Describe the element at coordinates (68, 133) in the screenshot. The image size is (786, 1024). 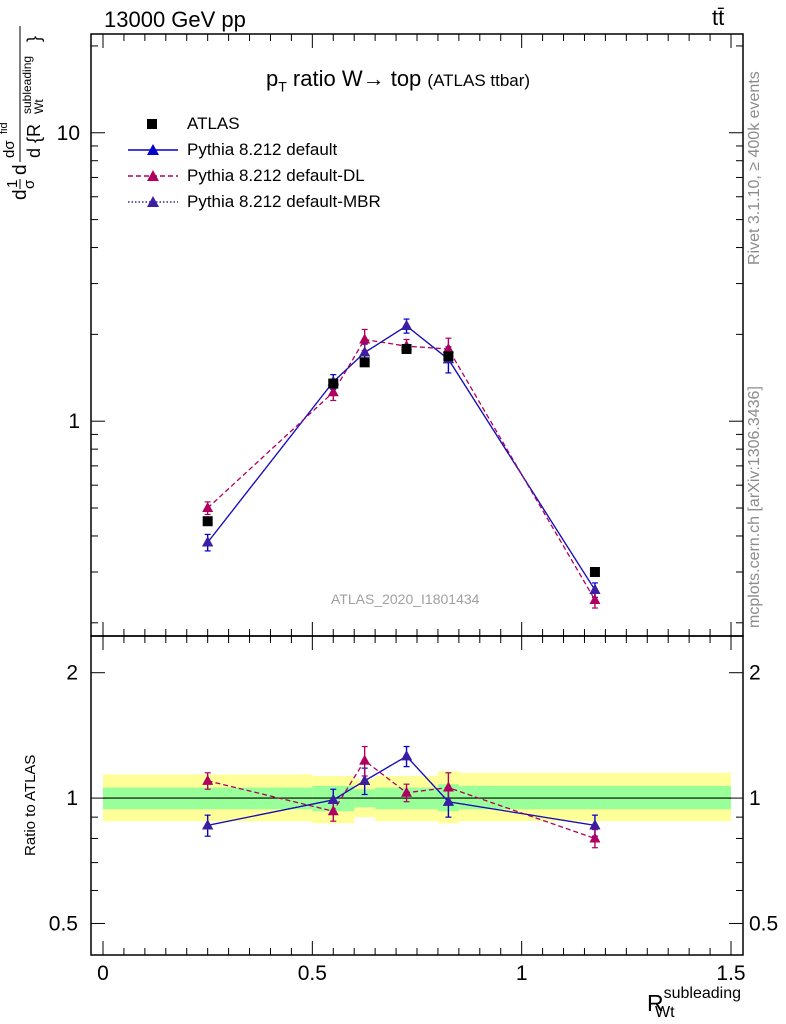
I see `y-tick-label: 10` at that location.